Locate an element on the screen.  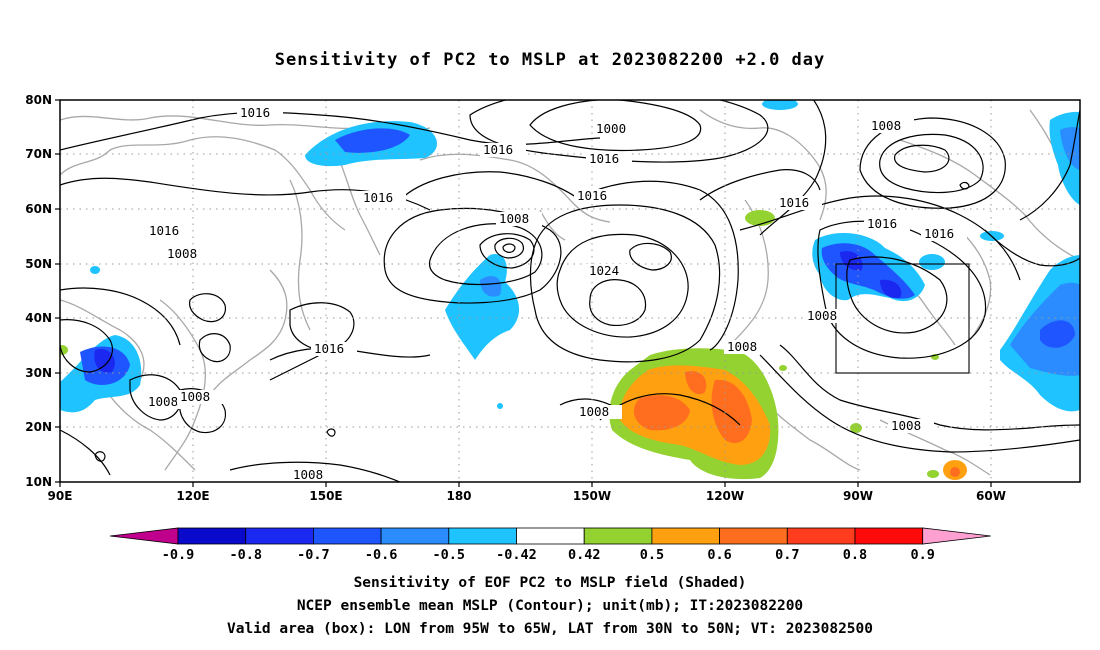
colorbar-label: -0.5 is located at coordinates (449, 555).